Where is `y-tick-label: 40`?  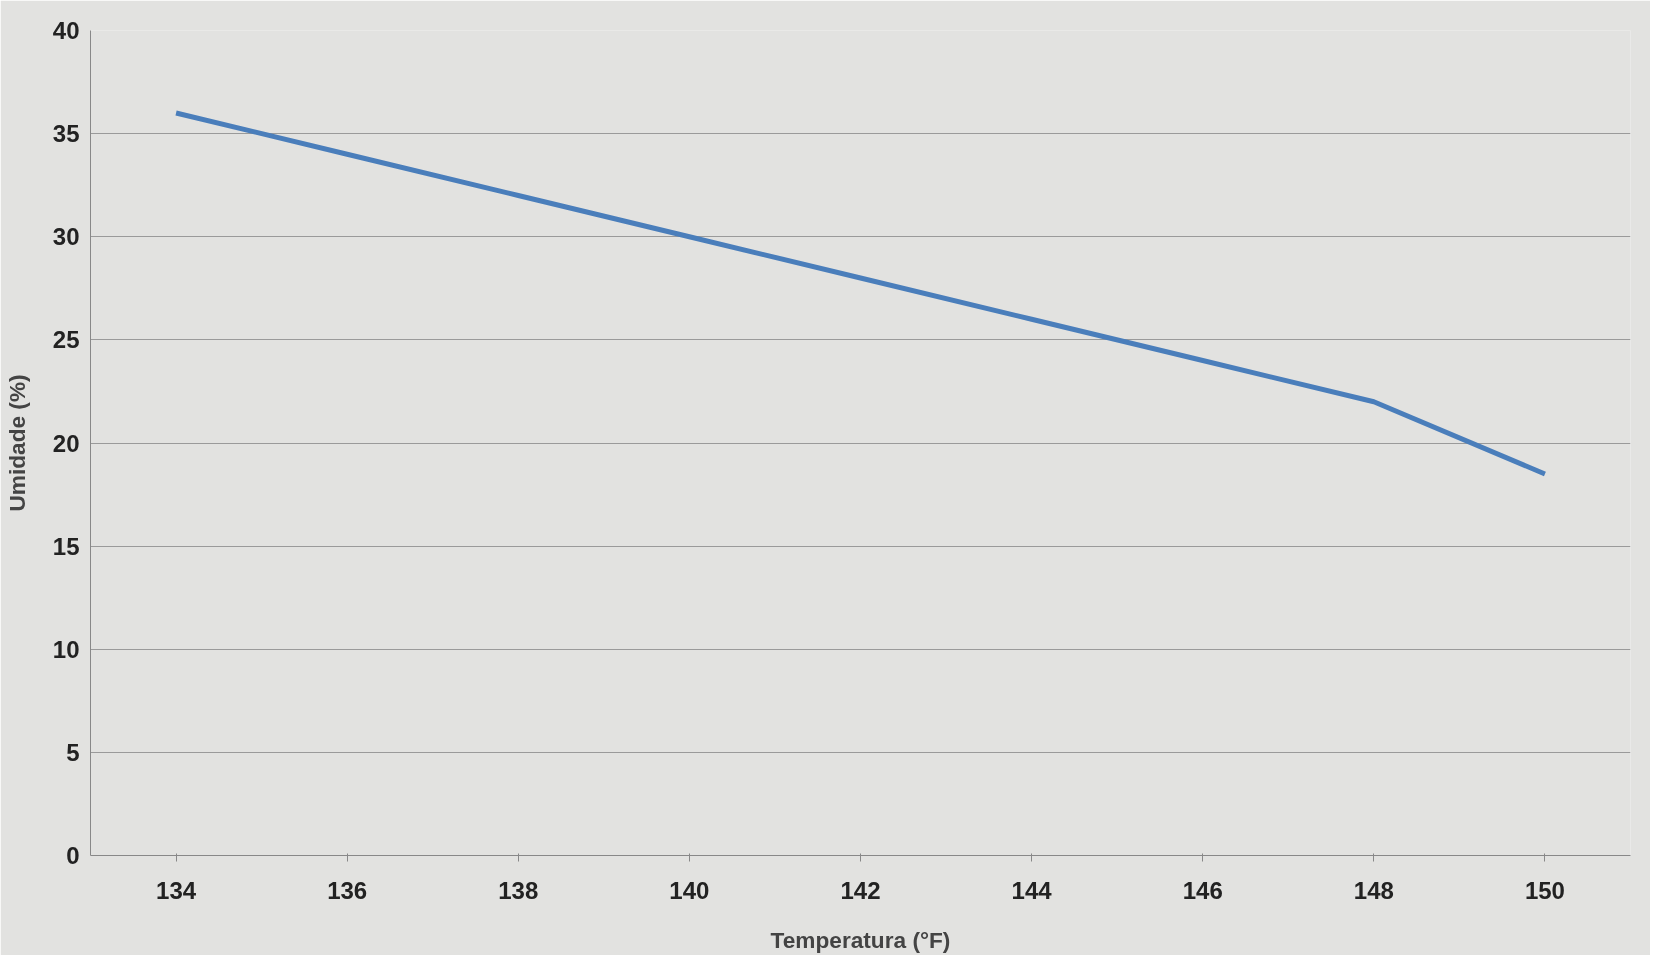 y-tick-label: 40 is located at coordinates (66, 30).